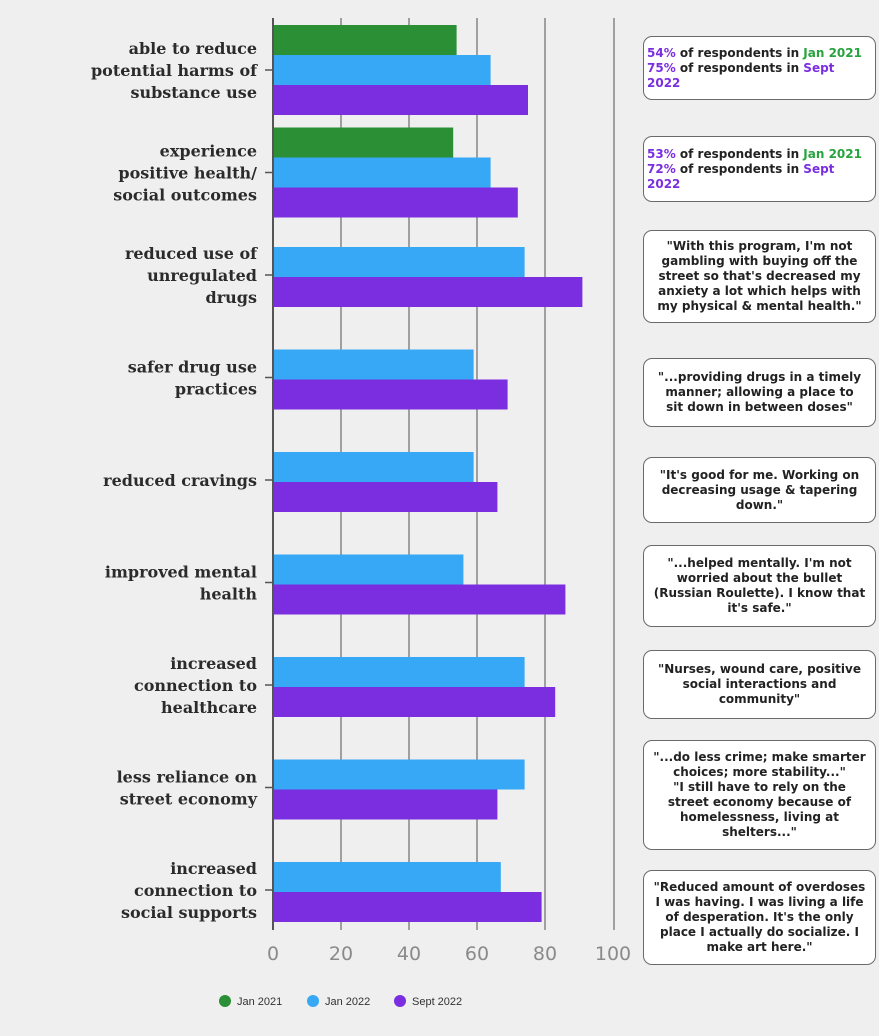 The image size is (879, 1036). What do you see at coordinates (273, 954) in the screenshot?
I see `x-tick-label: 0` at bounding box center [273, 954].